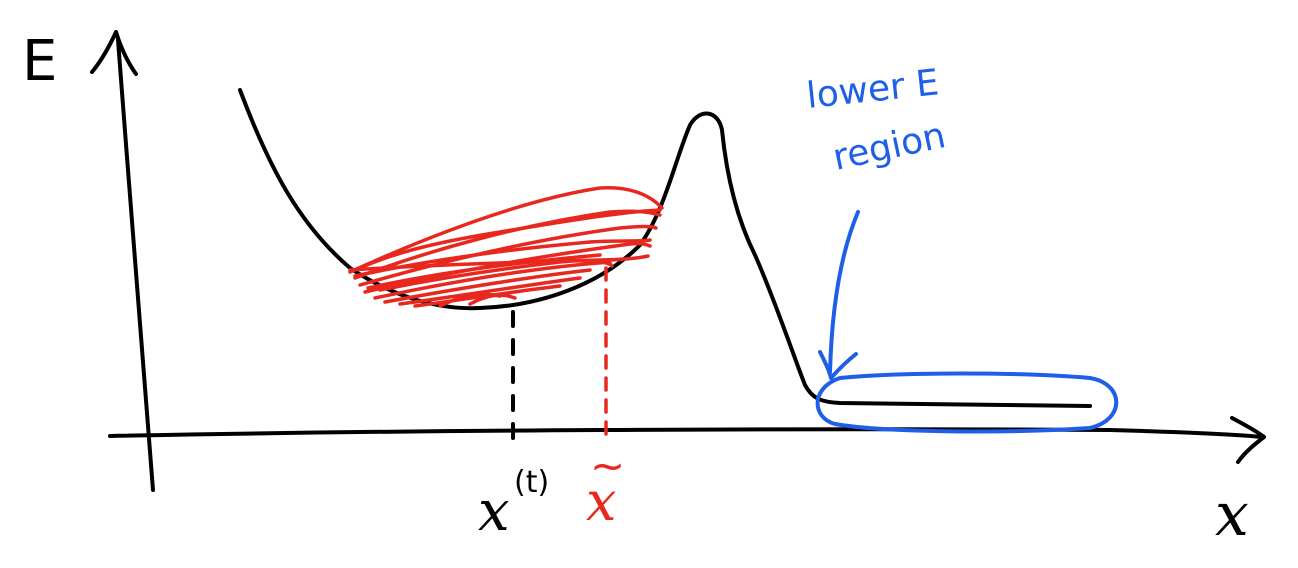  What do you see at coordinates (873, 89) in the screenshot?
I see `svg-text: lower E` at bounding box center [873, 89].